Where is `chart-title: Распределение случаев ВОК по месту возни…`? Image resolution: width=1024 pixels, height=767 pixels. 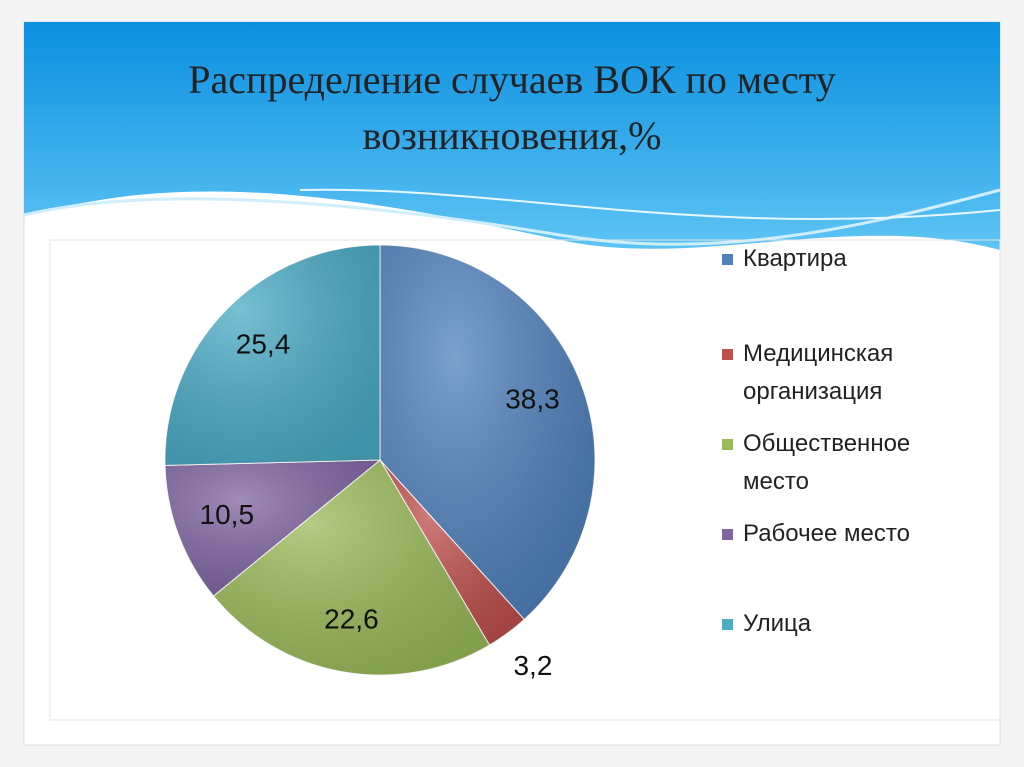
chart-title: Распределение случаев ВОК по месту возни… is located at coordinates (512, 107).